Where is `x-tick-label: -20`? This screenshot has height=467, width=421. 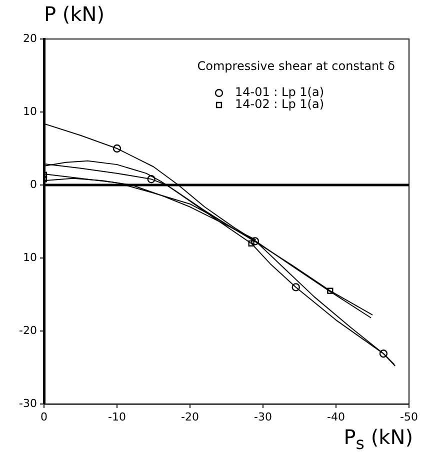
x-tick-label: -20 is located at coordinates (190, 417).